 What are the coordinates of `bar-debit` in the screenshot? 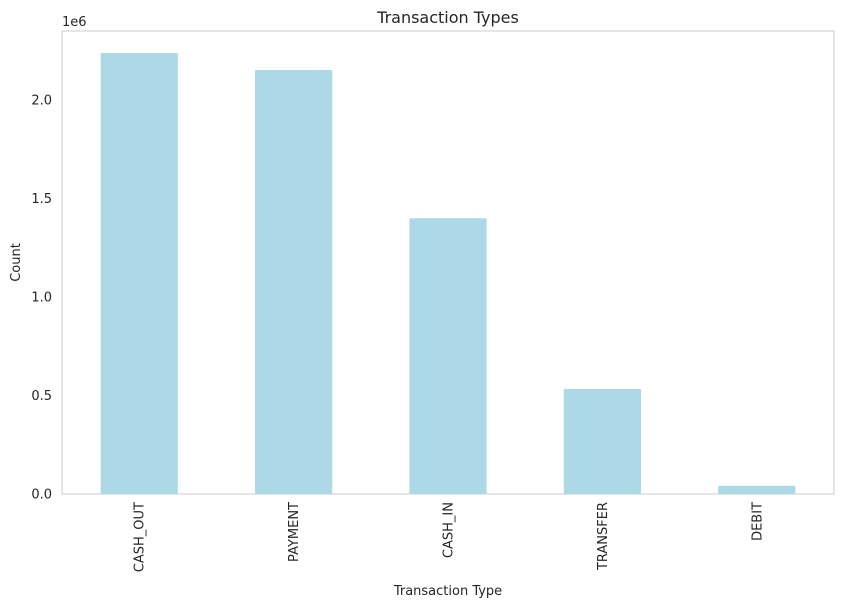 It's located at (757, 489).